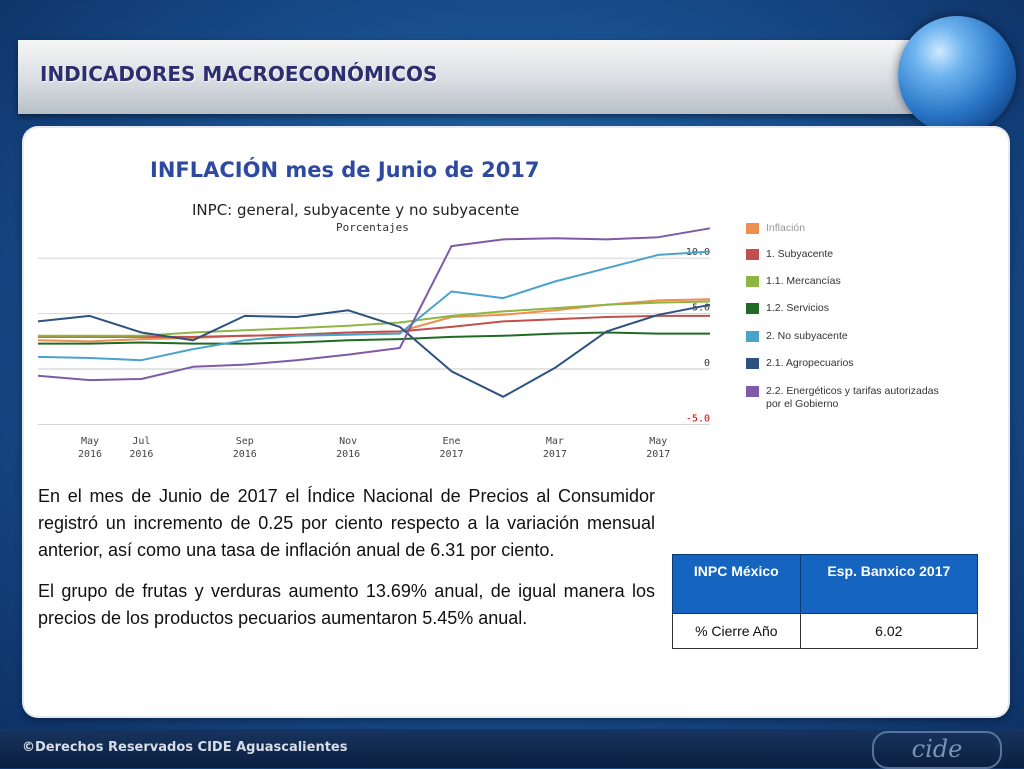 This screenshot has height=769, width=1024. I want to click on table-header-row: INPC México Esp. Banxico 2017, so click(825, 584).